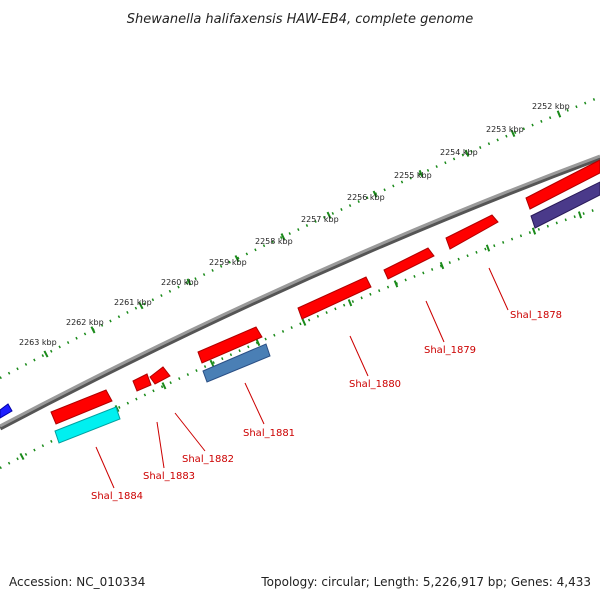 The height and width of the screenshot is (600, 600). I want to click on gene-label: Shal_1884, so click(117, 496).